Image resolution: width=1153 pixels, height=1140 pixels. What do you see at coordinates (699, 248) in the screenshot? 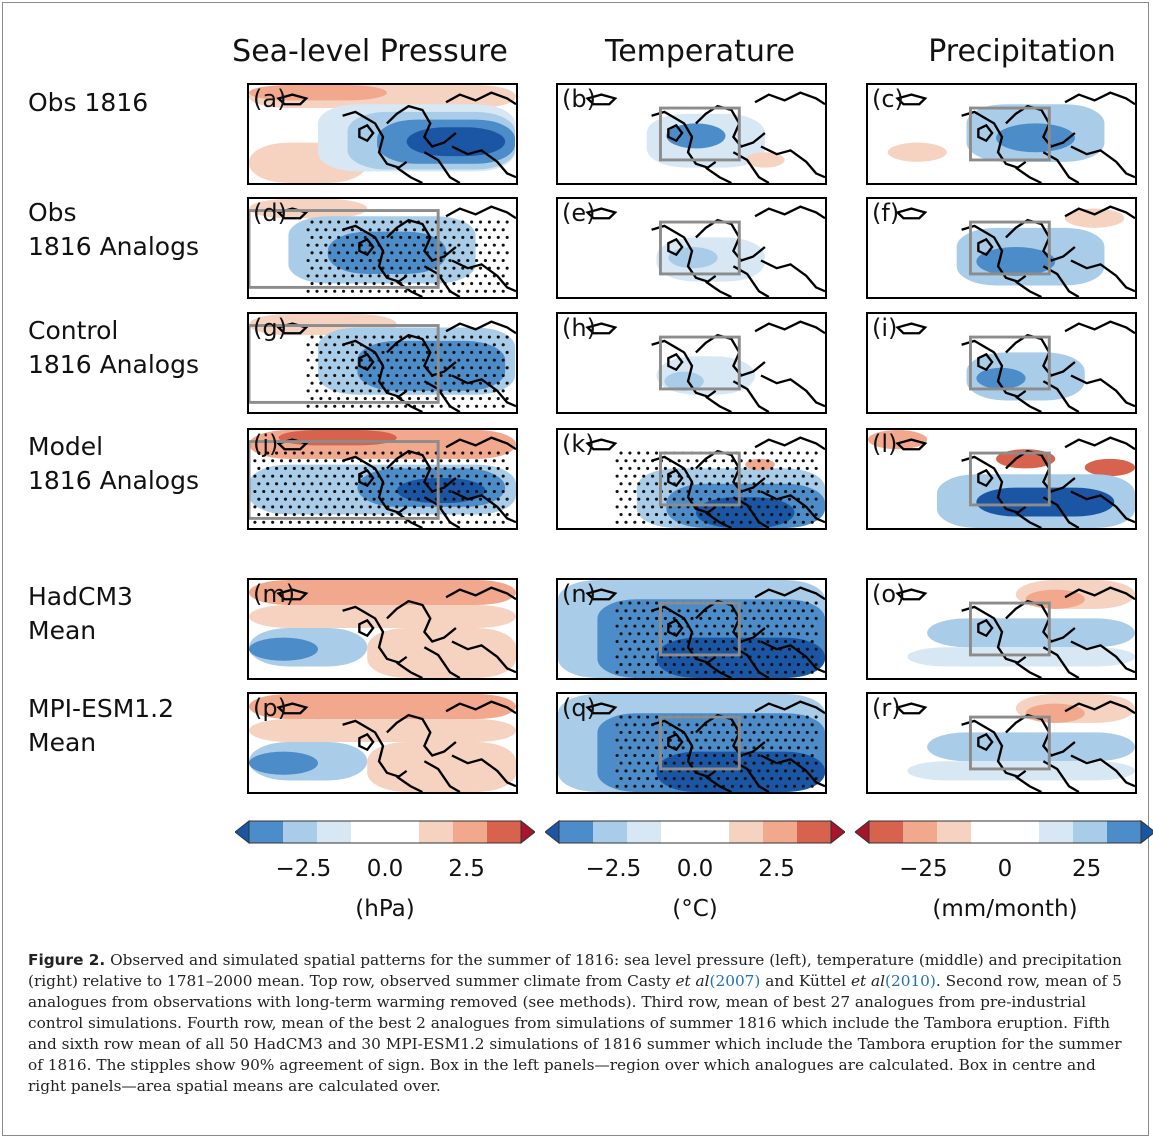
I see `spatial-mean-box` at bounding box center [699, 248].